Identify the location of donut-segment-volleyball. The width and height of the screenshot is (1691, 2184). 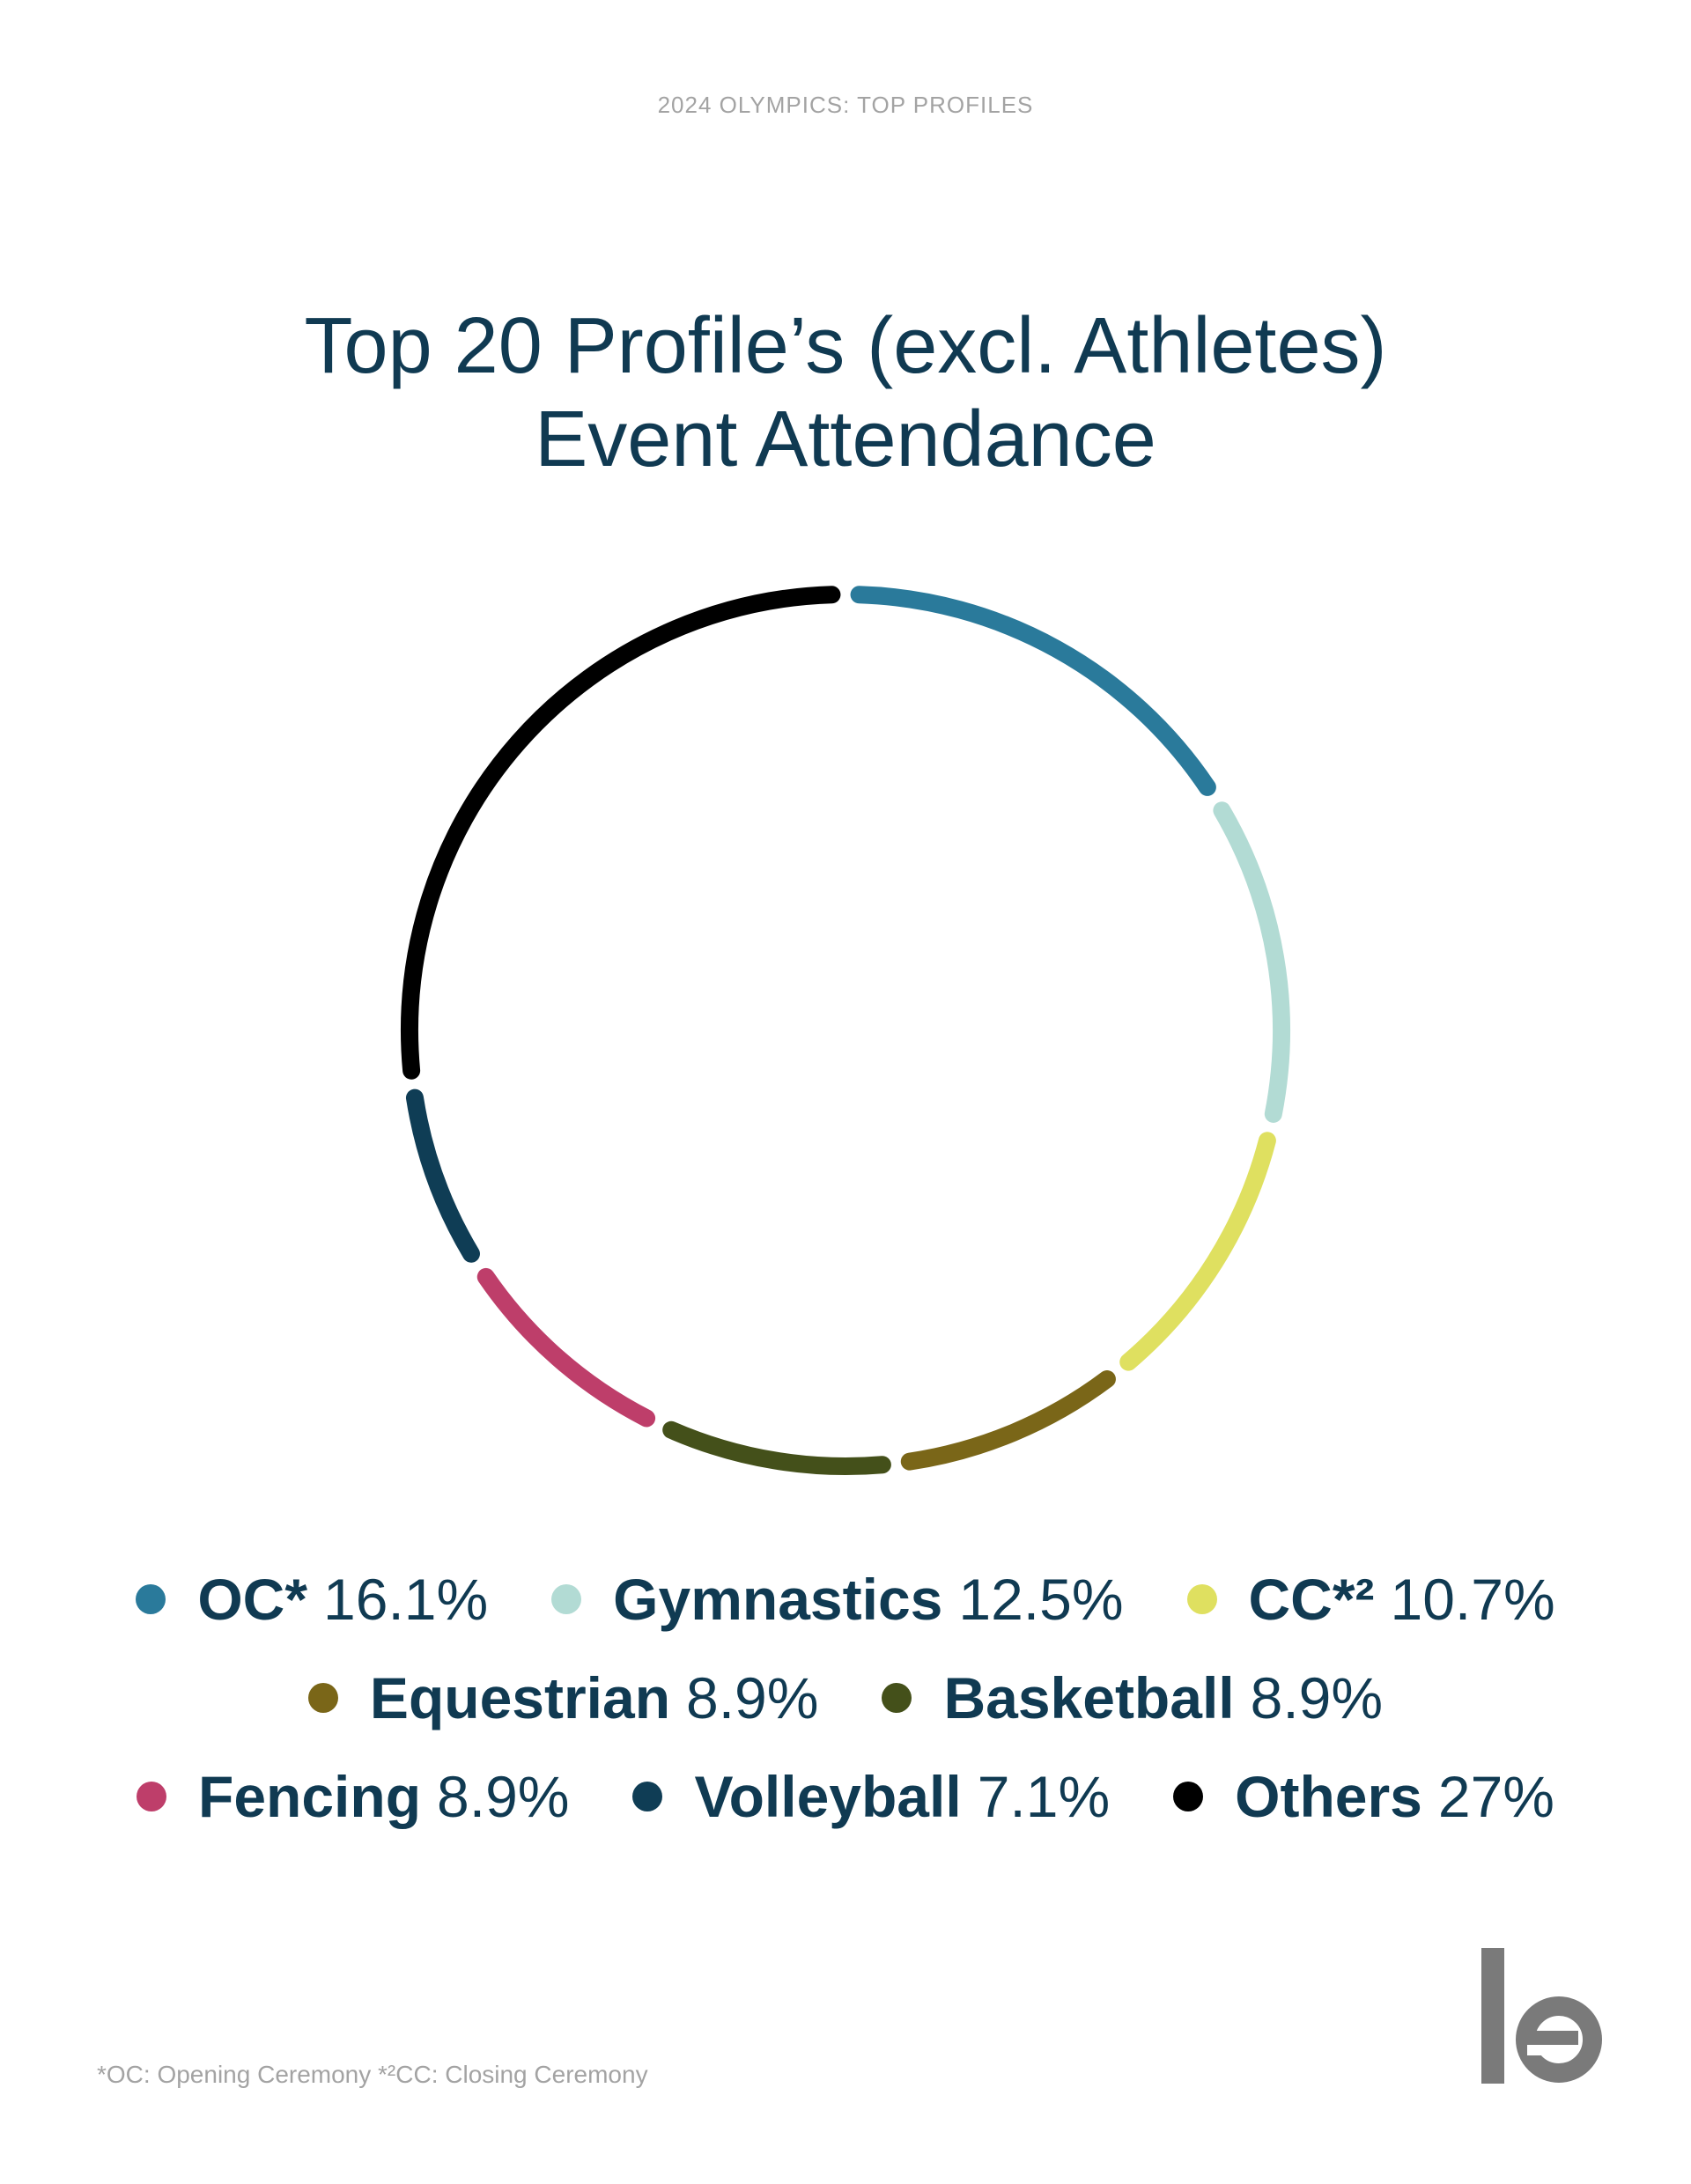
(442, 1175).